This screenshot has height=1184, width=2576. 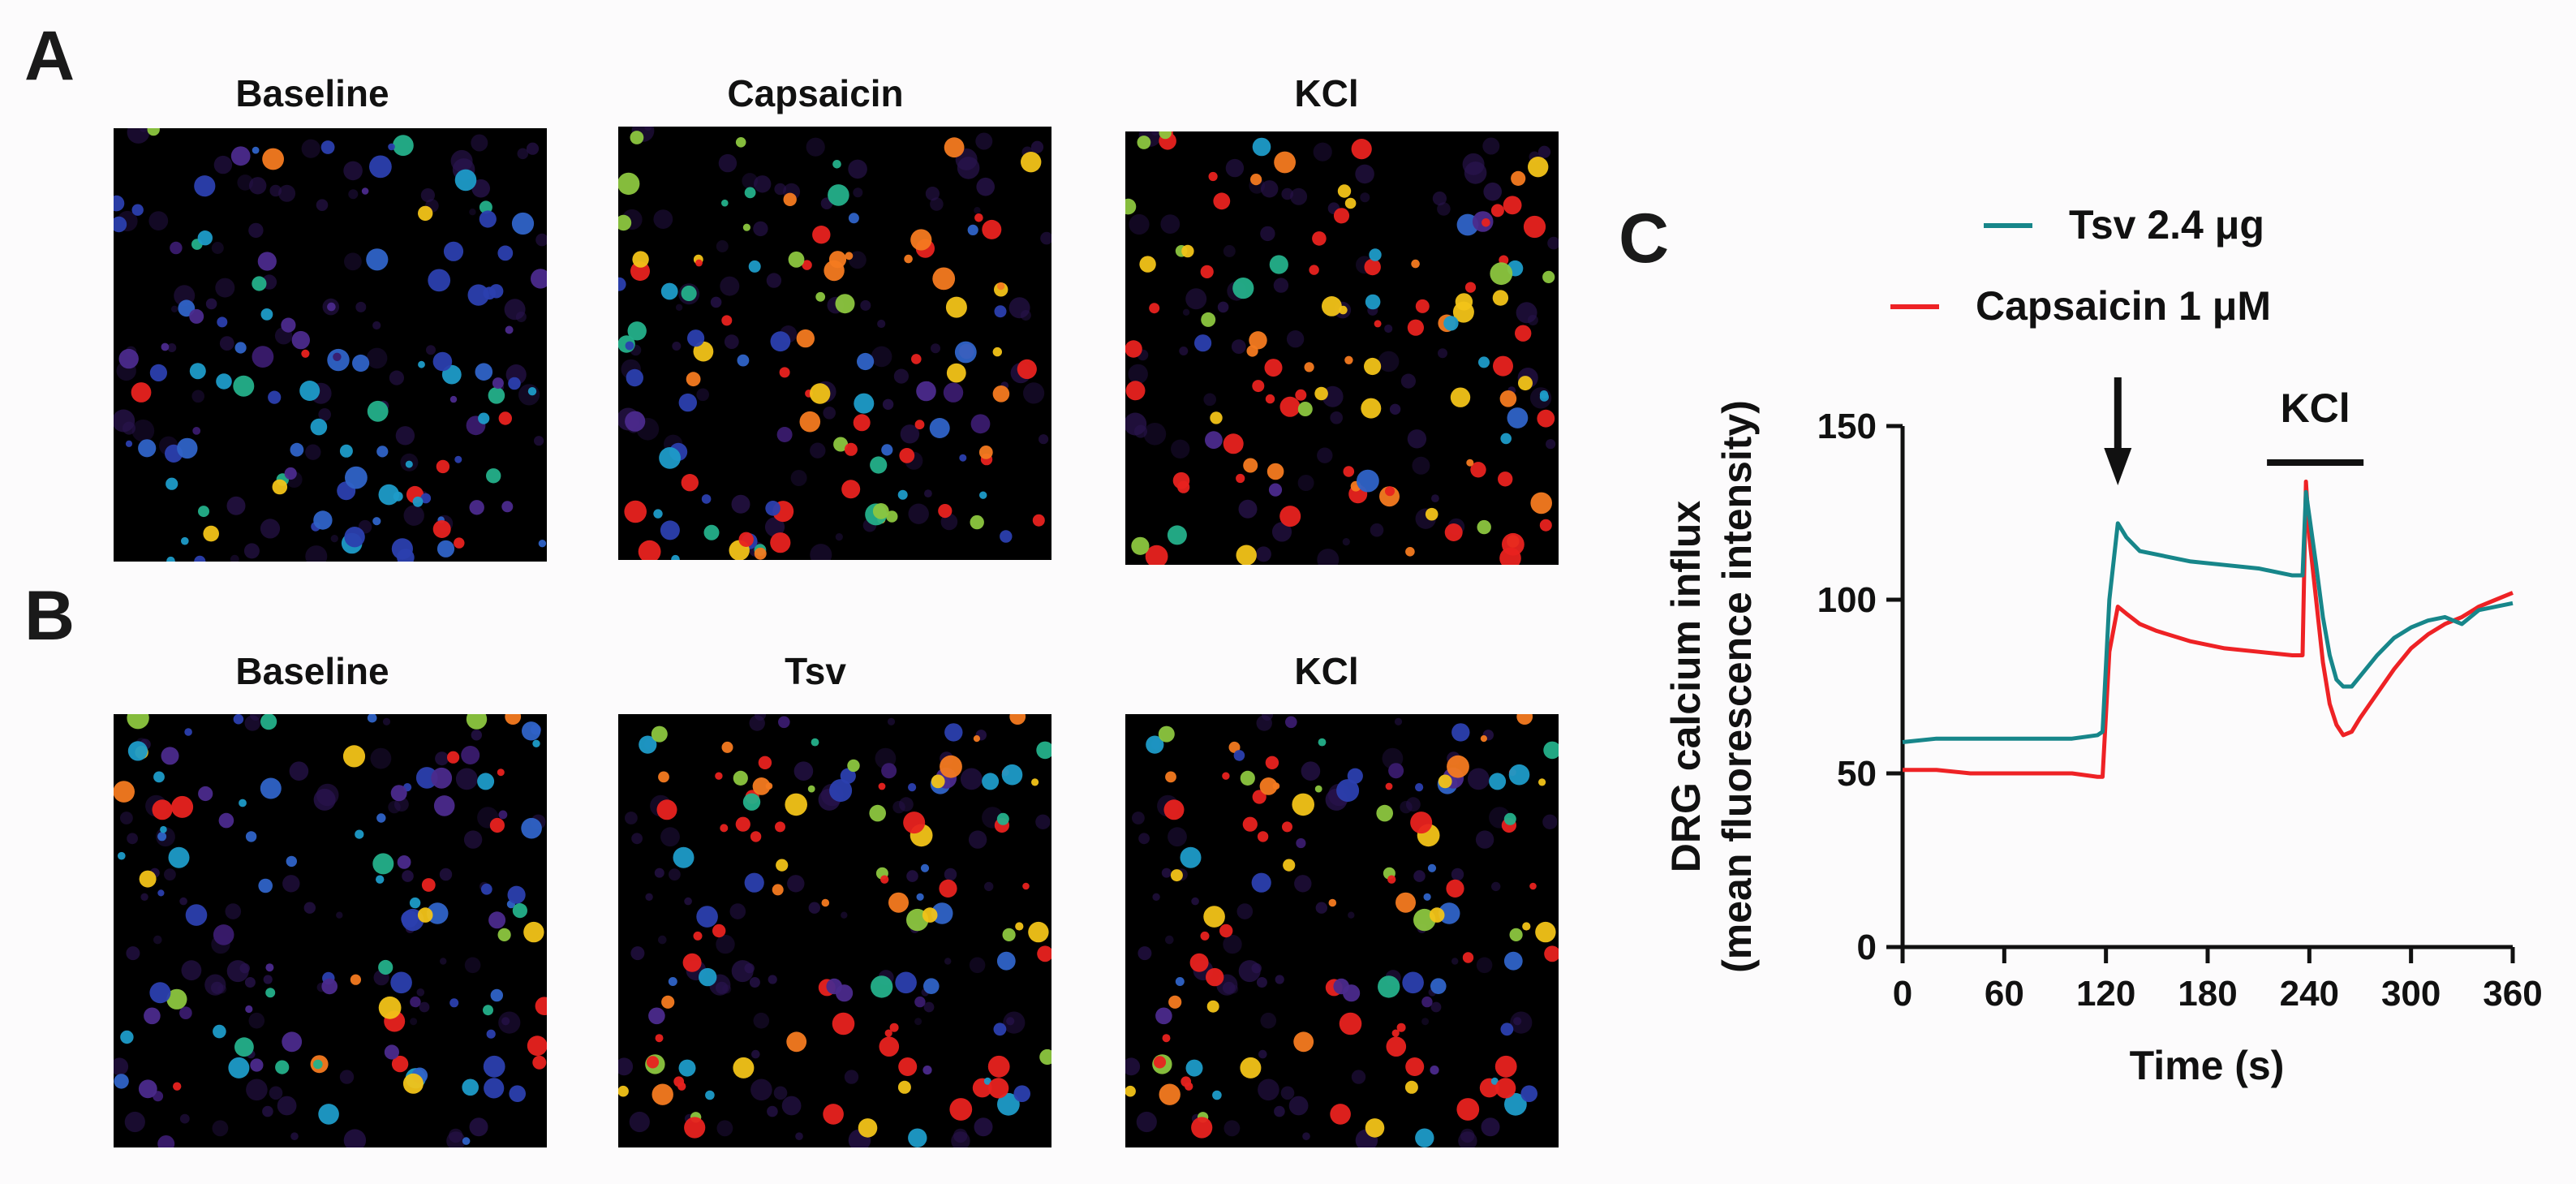 What do you see at coordinates (1903, 994) in the screenshot?
I see `x-tick-label: 0` at bounding box center [1903, 994].